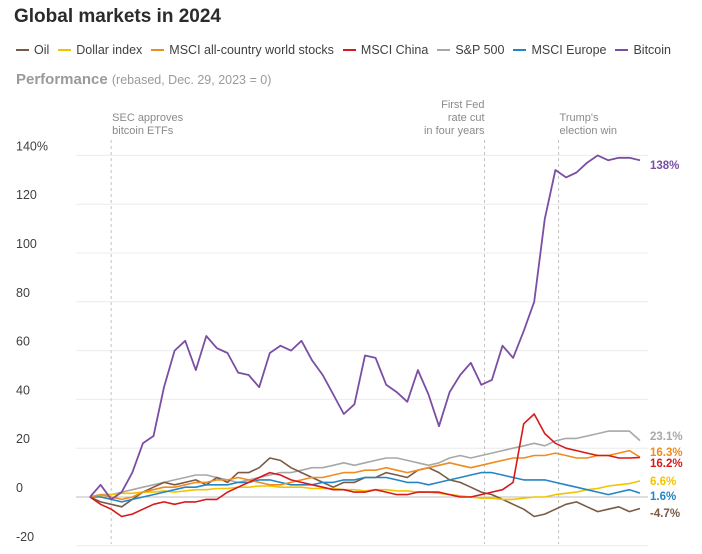  Describe the element at coordinates (147, 118) in the screenshot. I see `annotation-text: SEC approves` at that location.